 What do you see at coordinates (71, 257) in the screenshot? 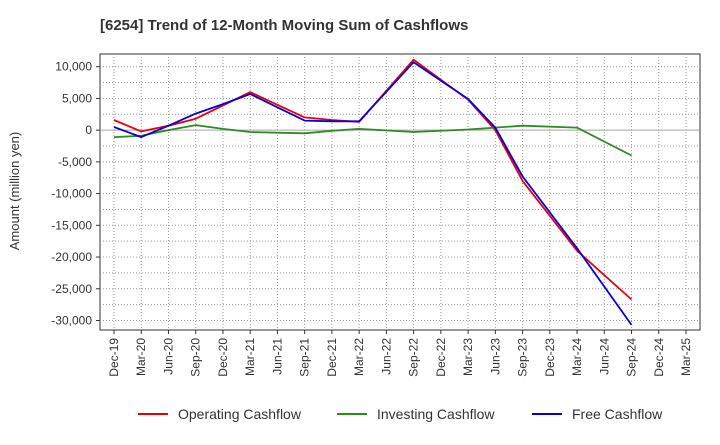
I see `y-tick-label: -20,000` at bounding box center [71, 257].